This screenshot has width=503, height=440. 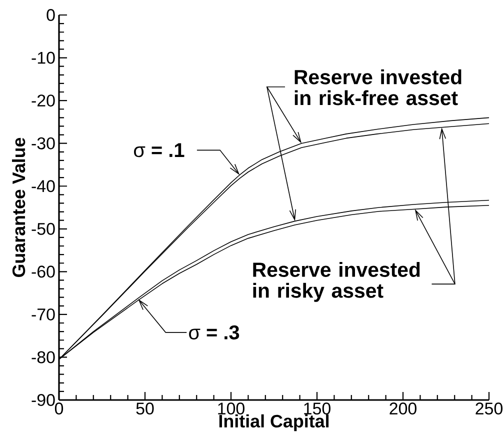 What do you see at coordinates (43, 228) in the screenshot?
I see `y-tick-label: -50` at bounding box center [43, 228].